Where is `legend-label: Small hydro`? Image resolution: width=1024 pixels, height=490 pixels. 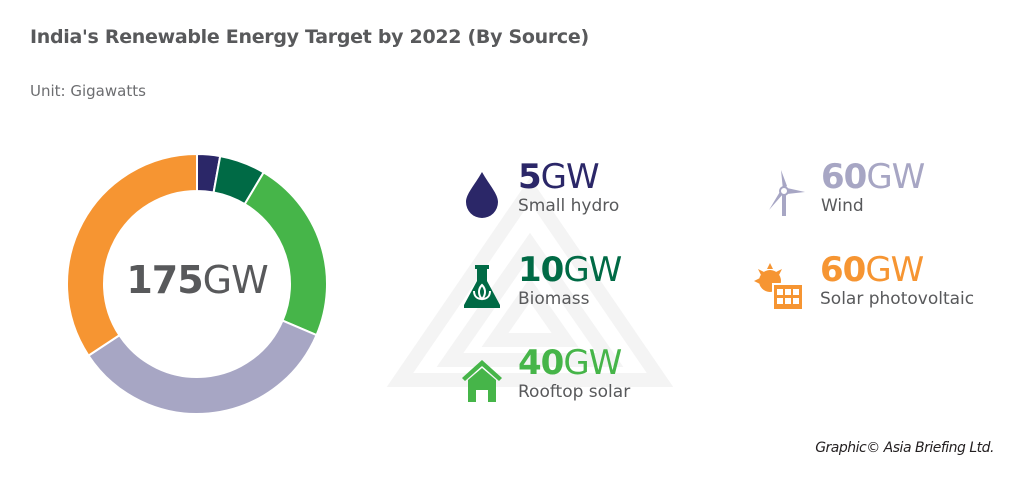 legend-label: Small hydro is located at coordinates (569, 206).